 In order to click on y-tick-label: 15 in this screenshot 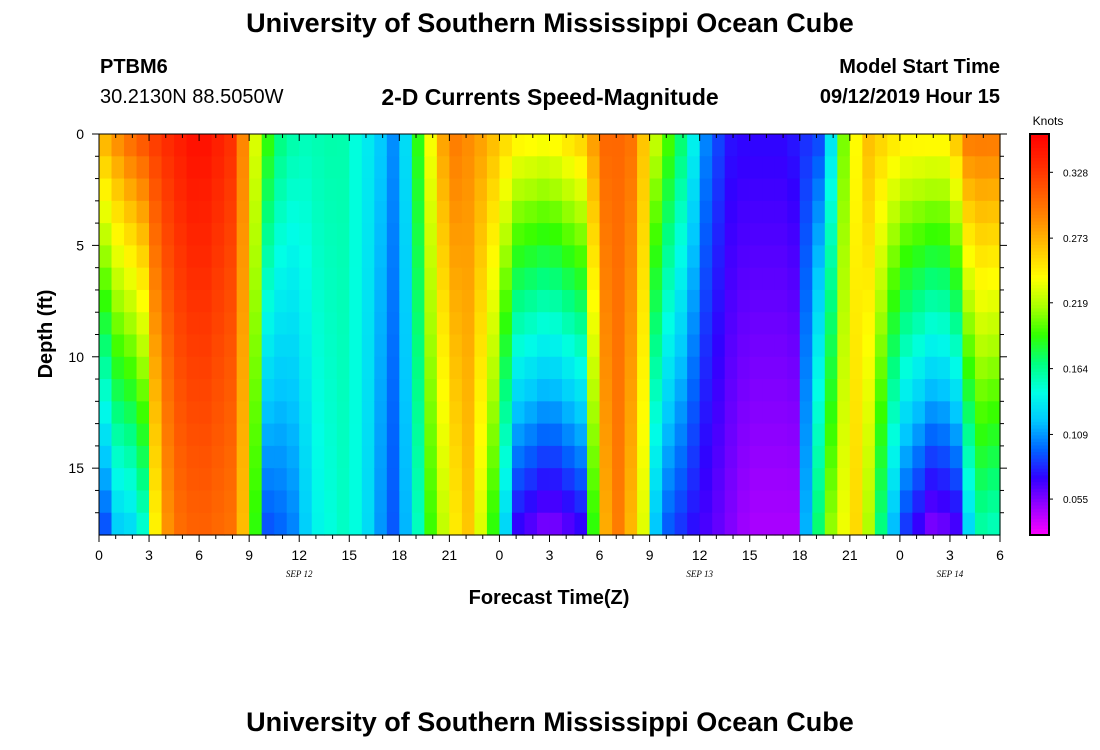, I will do `click(76, 468)`.